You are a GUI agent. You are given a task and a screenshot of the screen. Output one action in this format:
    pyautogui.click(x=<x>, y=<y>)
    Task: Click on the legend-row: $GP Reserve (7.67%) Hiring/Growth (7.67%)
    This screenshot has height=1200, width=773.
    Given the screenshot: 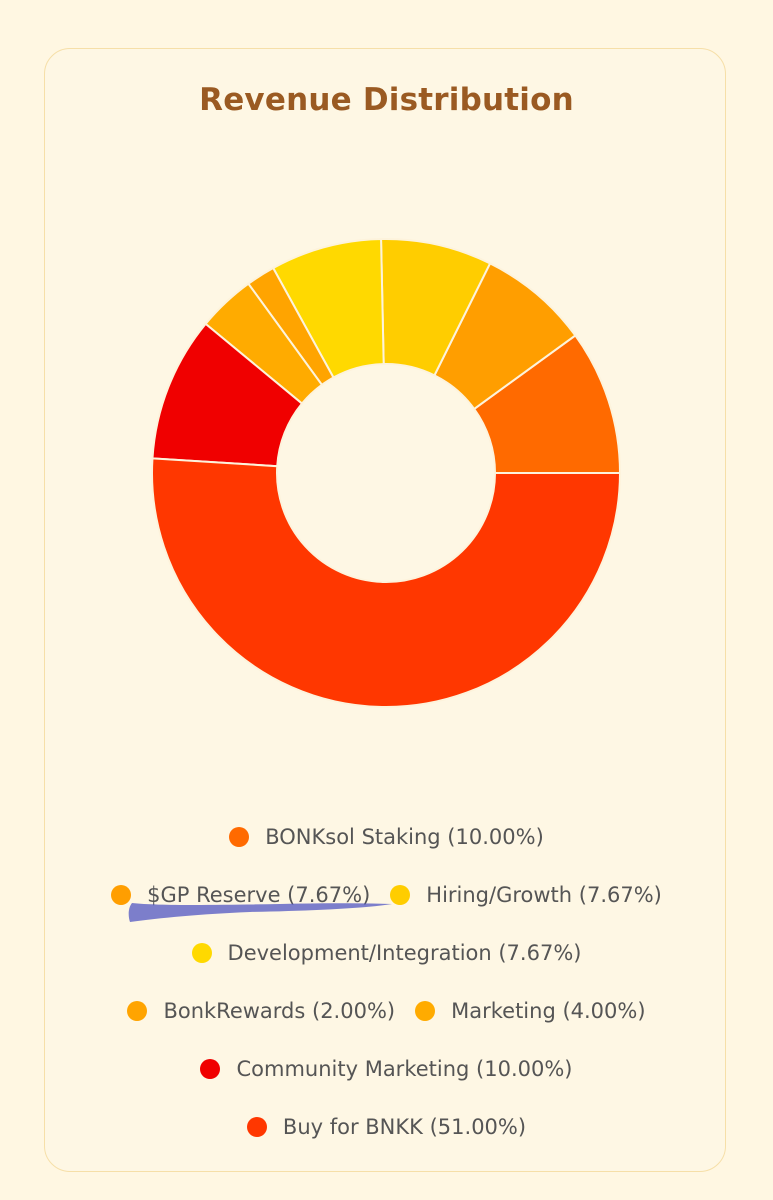 What is the action you would take?
    pyautogui.click(x=386, y=895)
    